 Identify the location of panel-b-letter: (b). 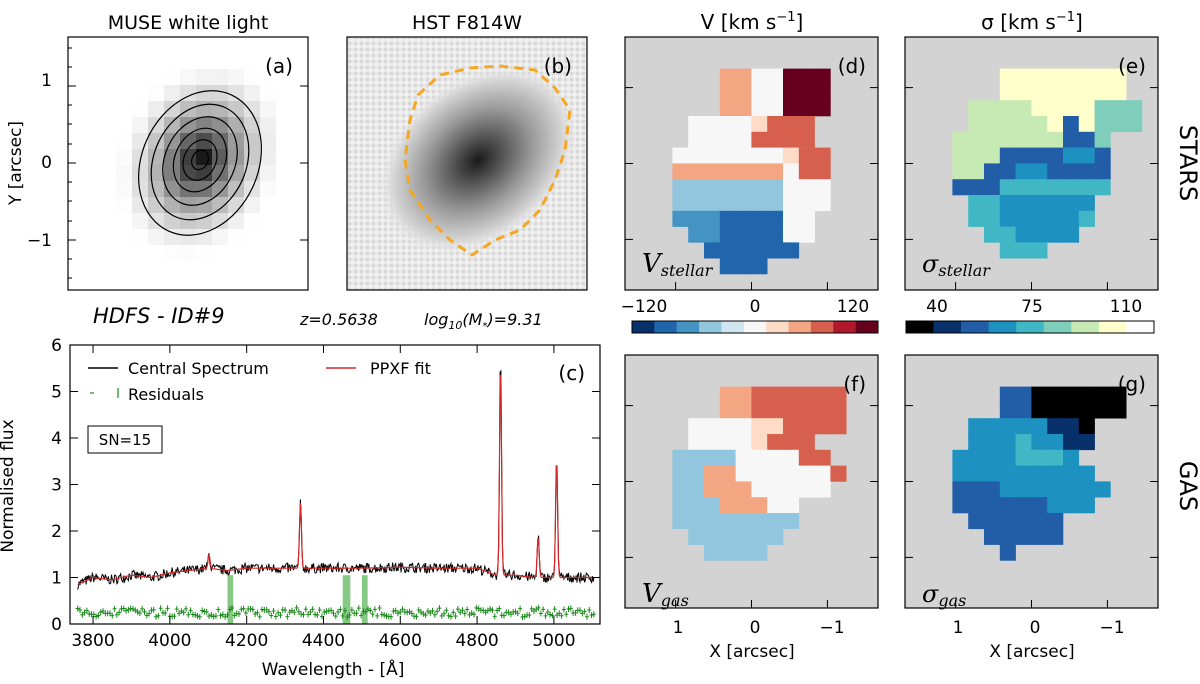
(558, 66).